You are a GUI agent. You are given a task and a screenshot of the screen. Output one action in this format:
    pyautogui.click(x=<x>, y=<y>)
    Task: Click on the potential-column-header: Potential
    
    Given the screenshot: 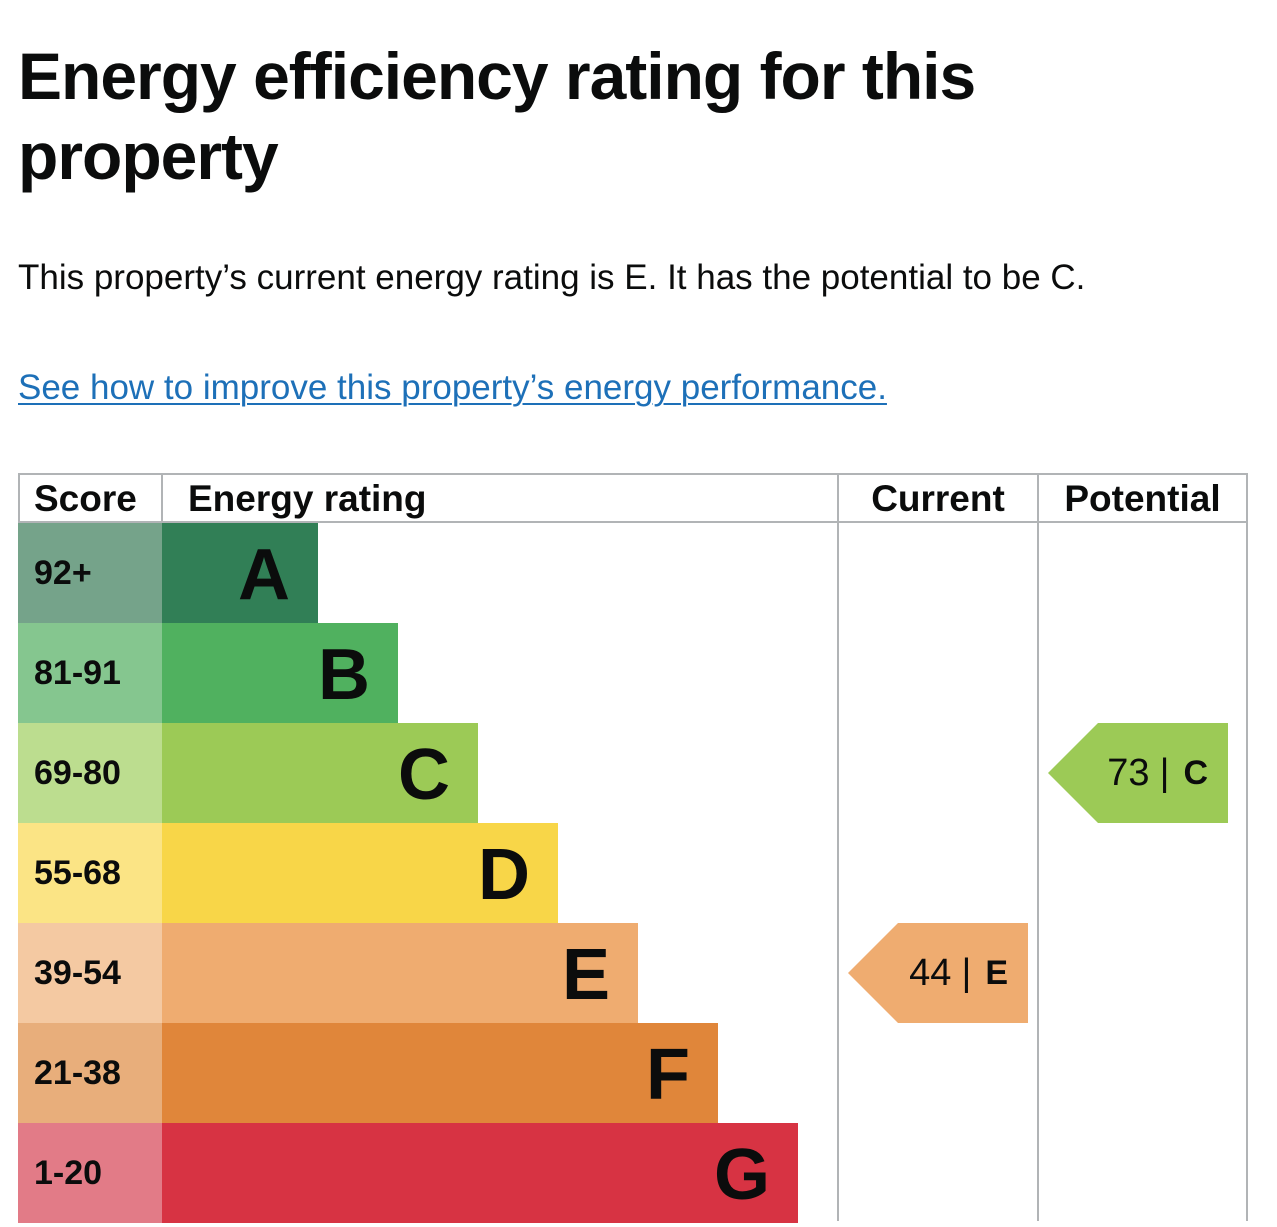 What is the action you would take?
    pyautogui.click(x=1142, y=498)
    